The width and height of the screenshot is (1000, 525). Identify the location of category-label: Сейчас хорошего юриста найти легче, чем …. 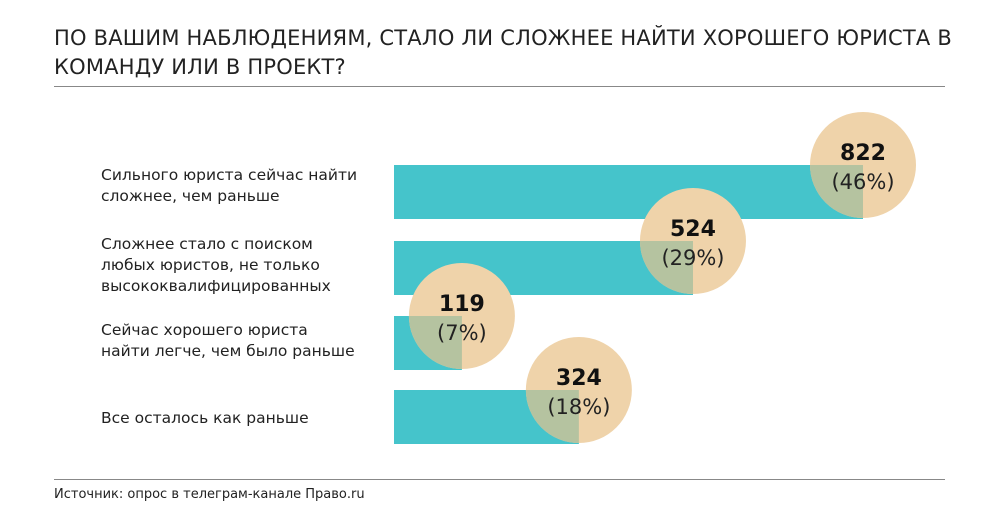
(228, 340).